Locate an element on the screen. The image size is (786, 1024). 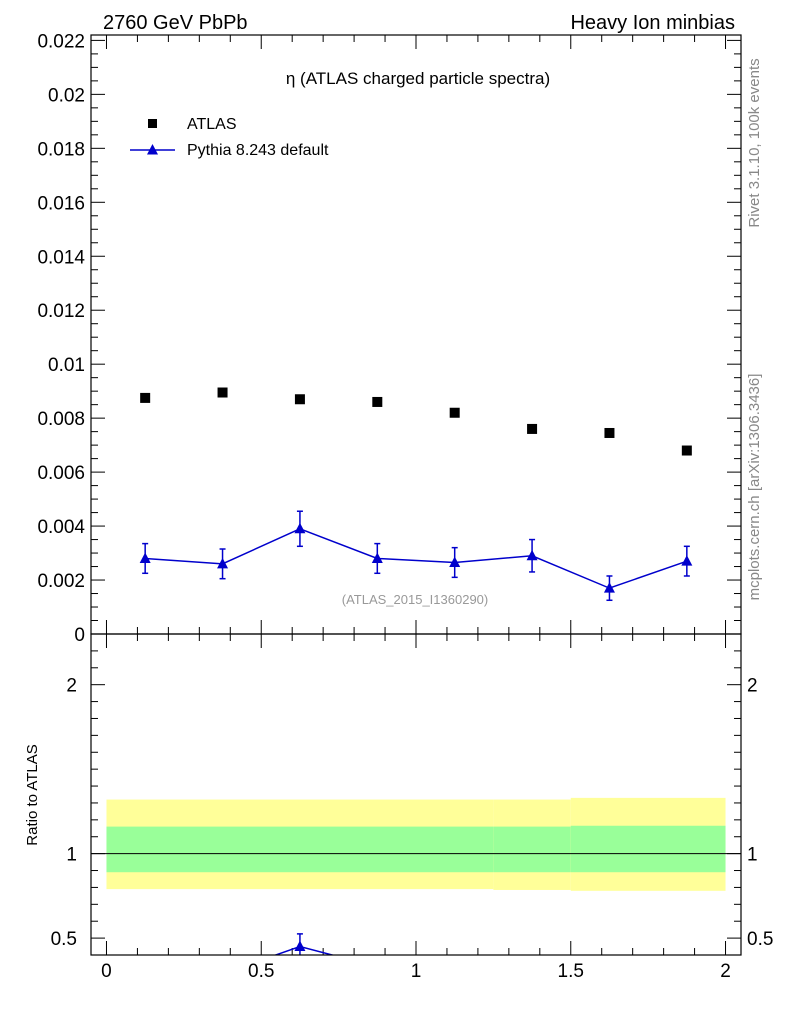
top-y-tick-label: 0.002 is located at coordinates (61, 581).